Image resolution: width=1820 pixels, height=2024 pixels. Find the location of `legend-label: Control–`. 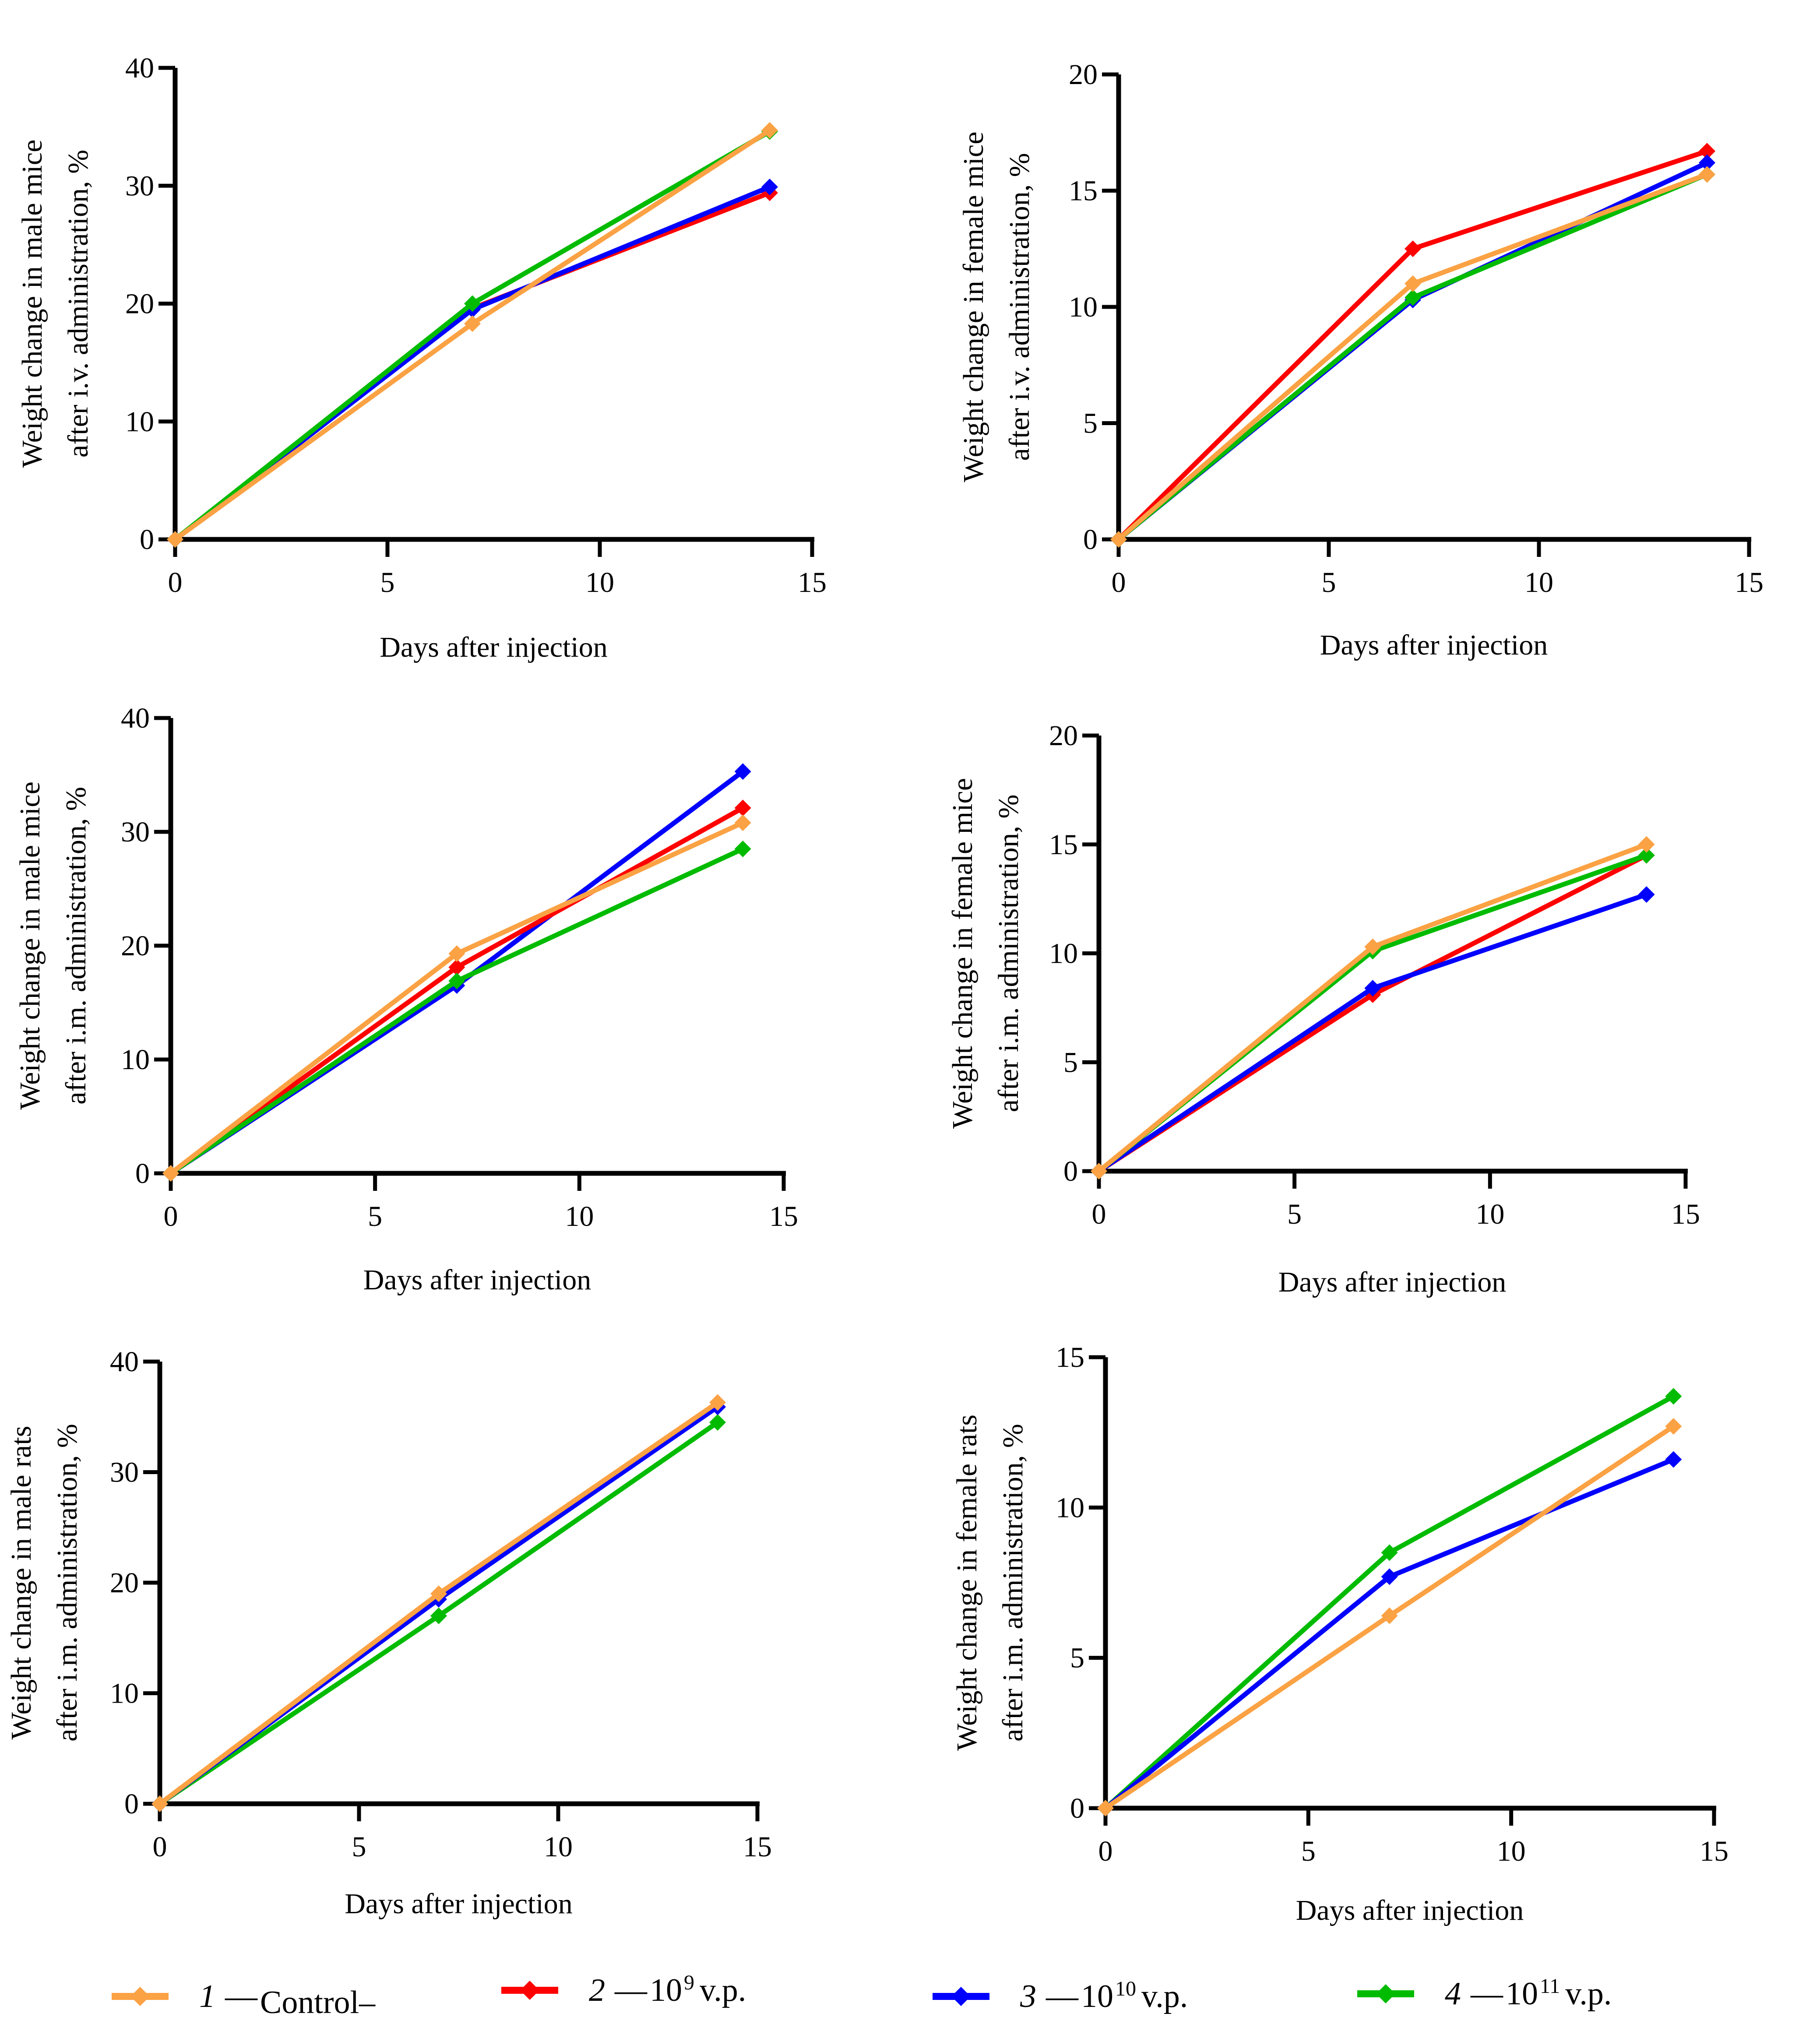

legend-label: Control– is located at coordinates (318, 2002).